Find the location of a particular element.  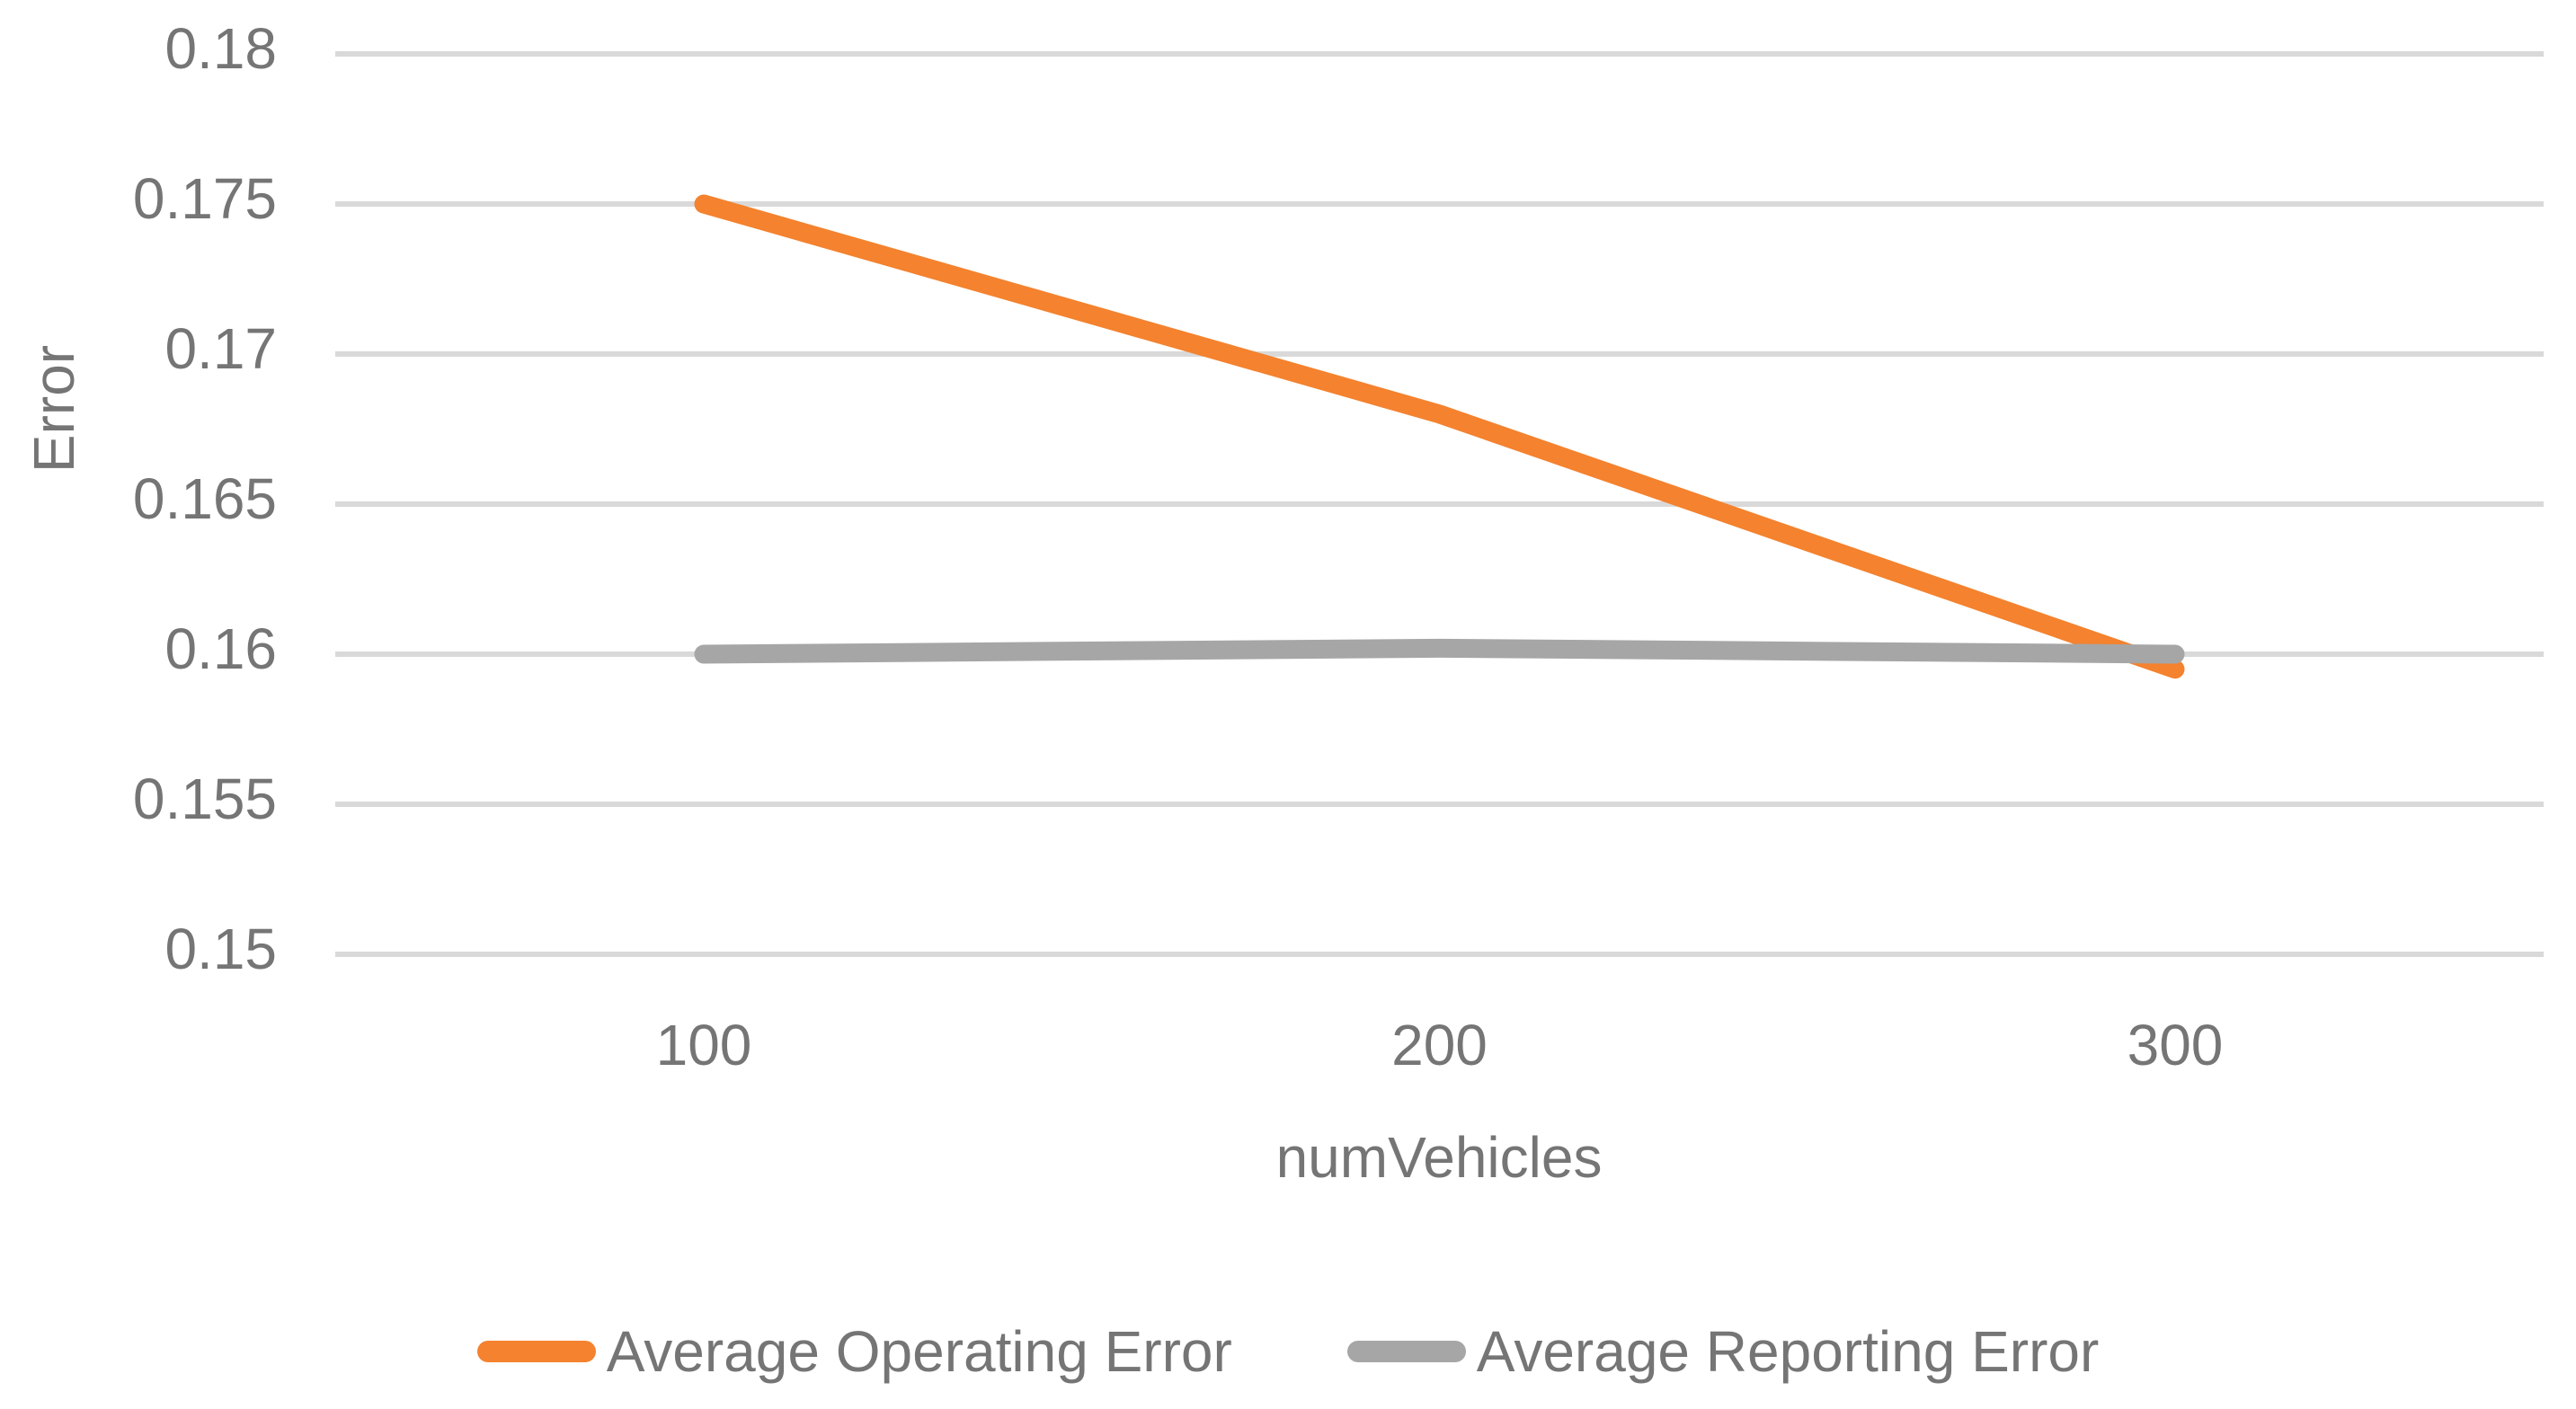

legend-item-average-operating-error: Average Operating Error is located at coordinates (854, 1352).